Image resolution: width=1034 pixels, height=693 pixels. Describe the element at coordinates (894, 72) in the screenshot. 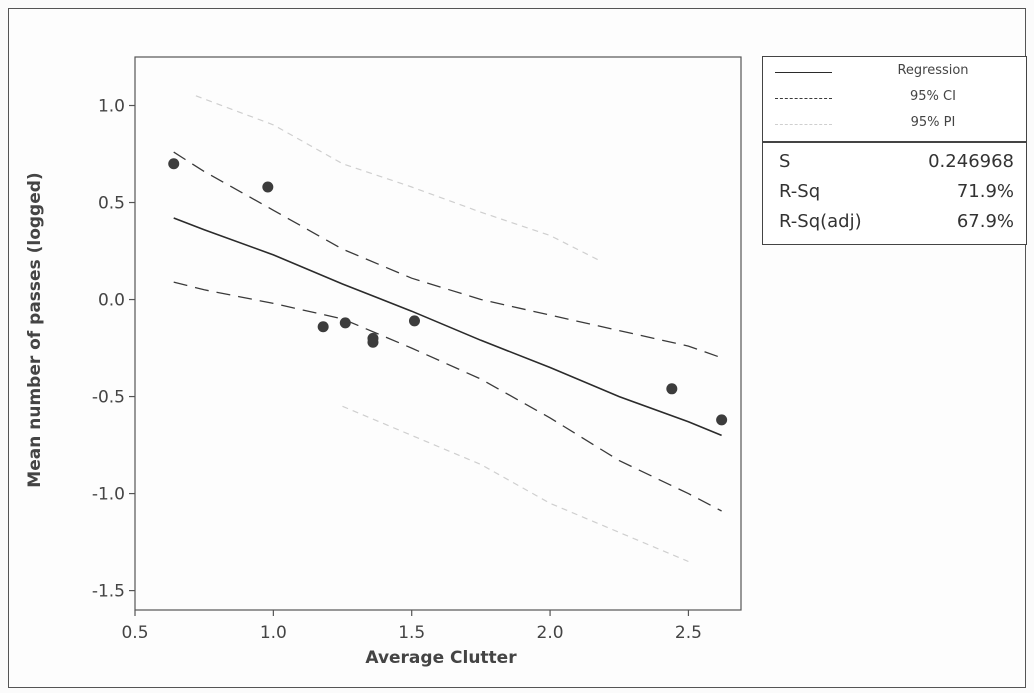

I see `legend-item-regression: Regression` at that location.